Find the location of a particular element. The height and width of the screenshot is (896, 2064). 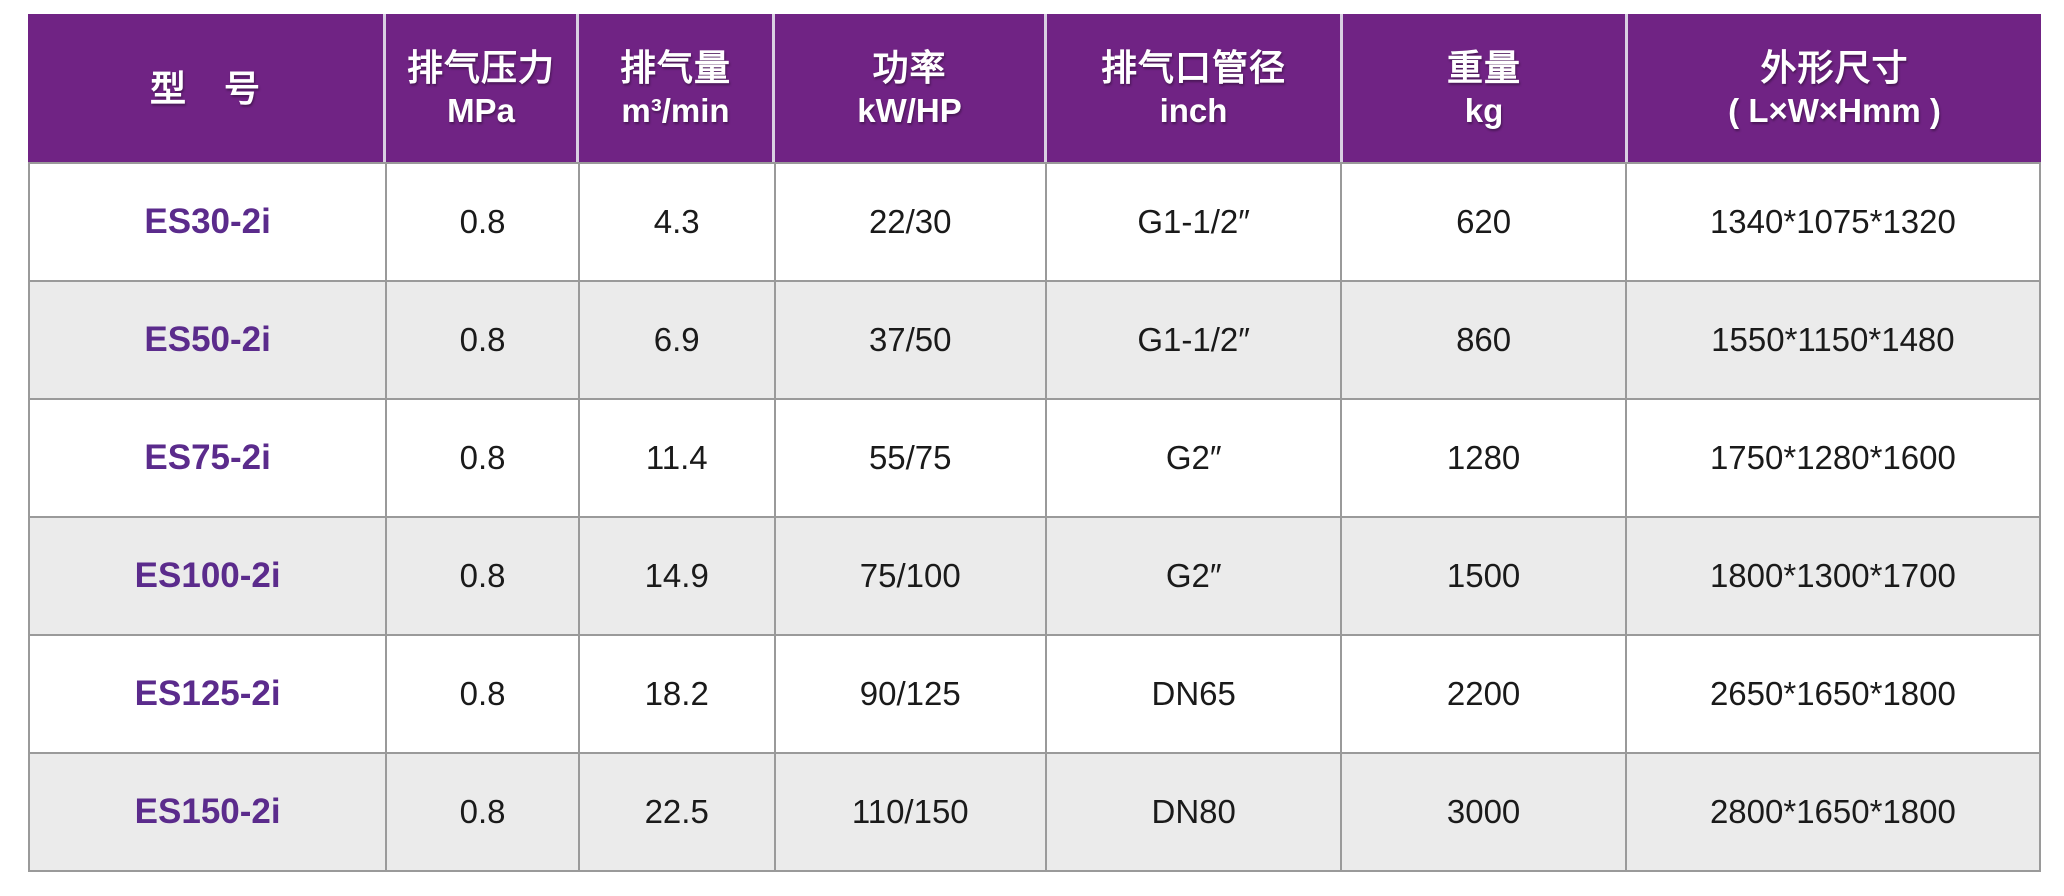

header-label-line1: 型 号 is located at coordinates (205, 88).